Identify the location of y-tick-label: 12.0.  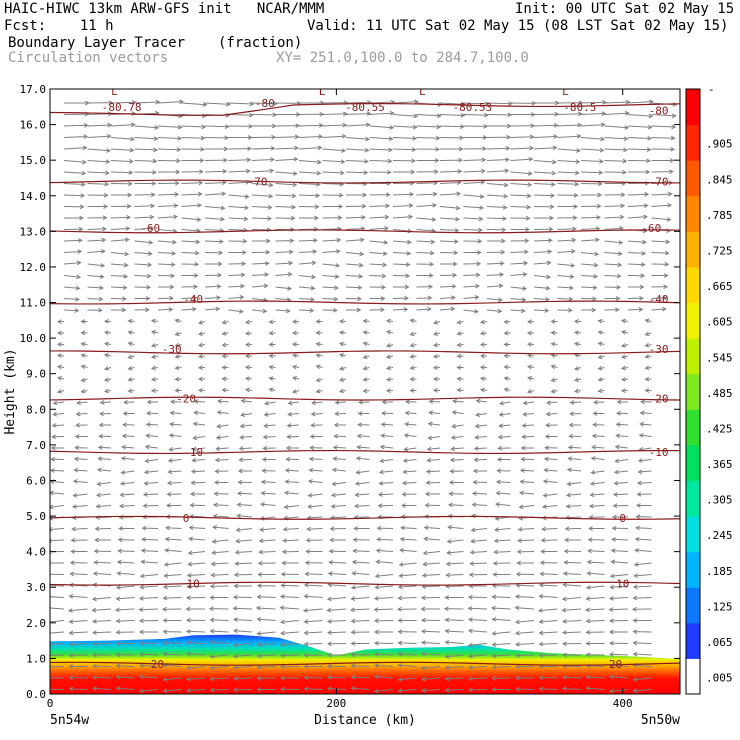
(33, 267).